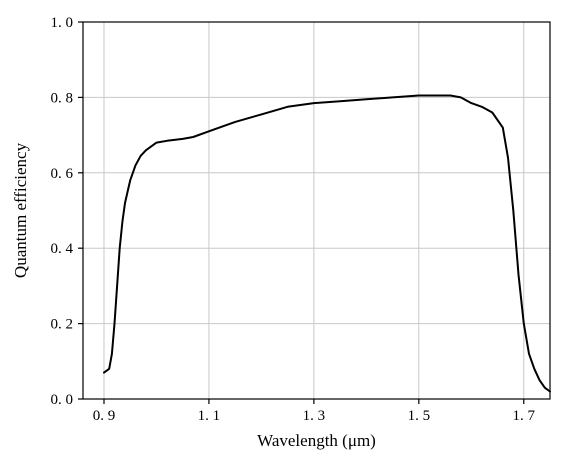 The width and height of the screenshot is (567, 453). Describe the element at coordinates (314, 416) in the screenshot. I see `x-tick-label: 1. 3` at that location.